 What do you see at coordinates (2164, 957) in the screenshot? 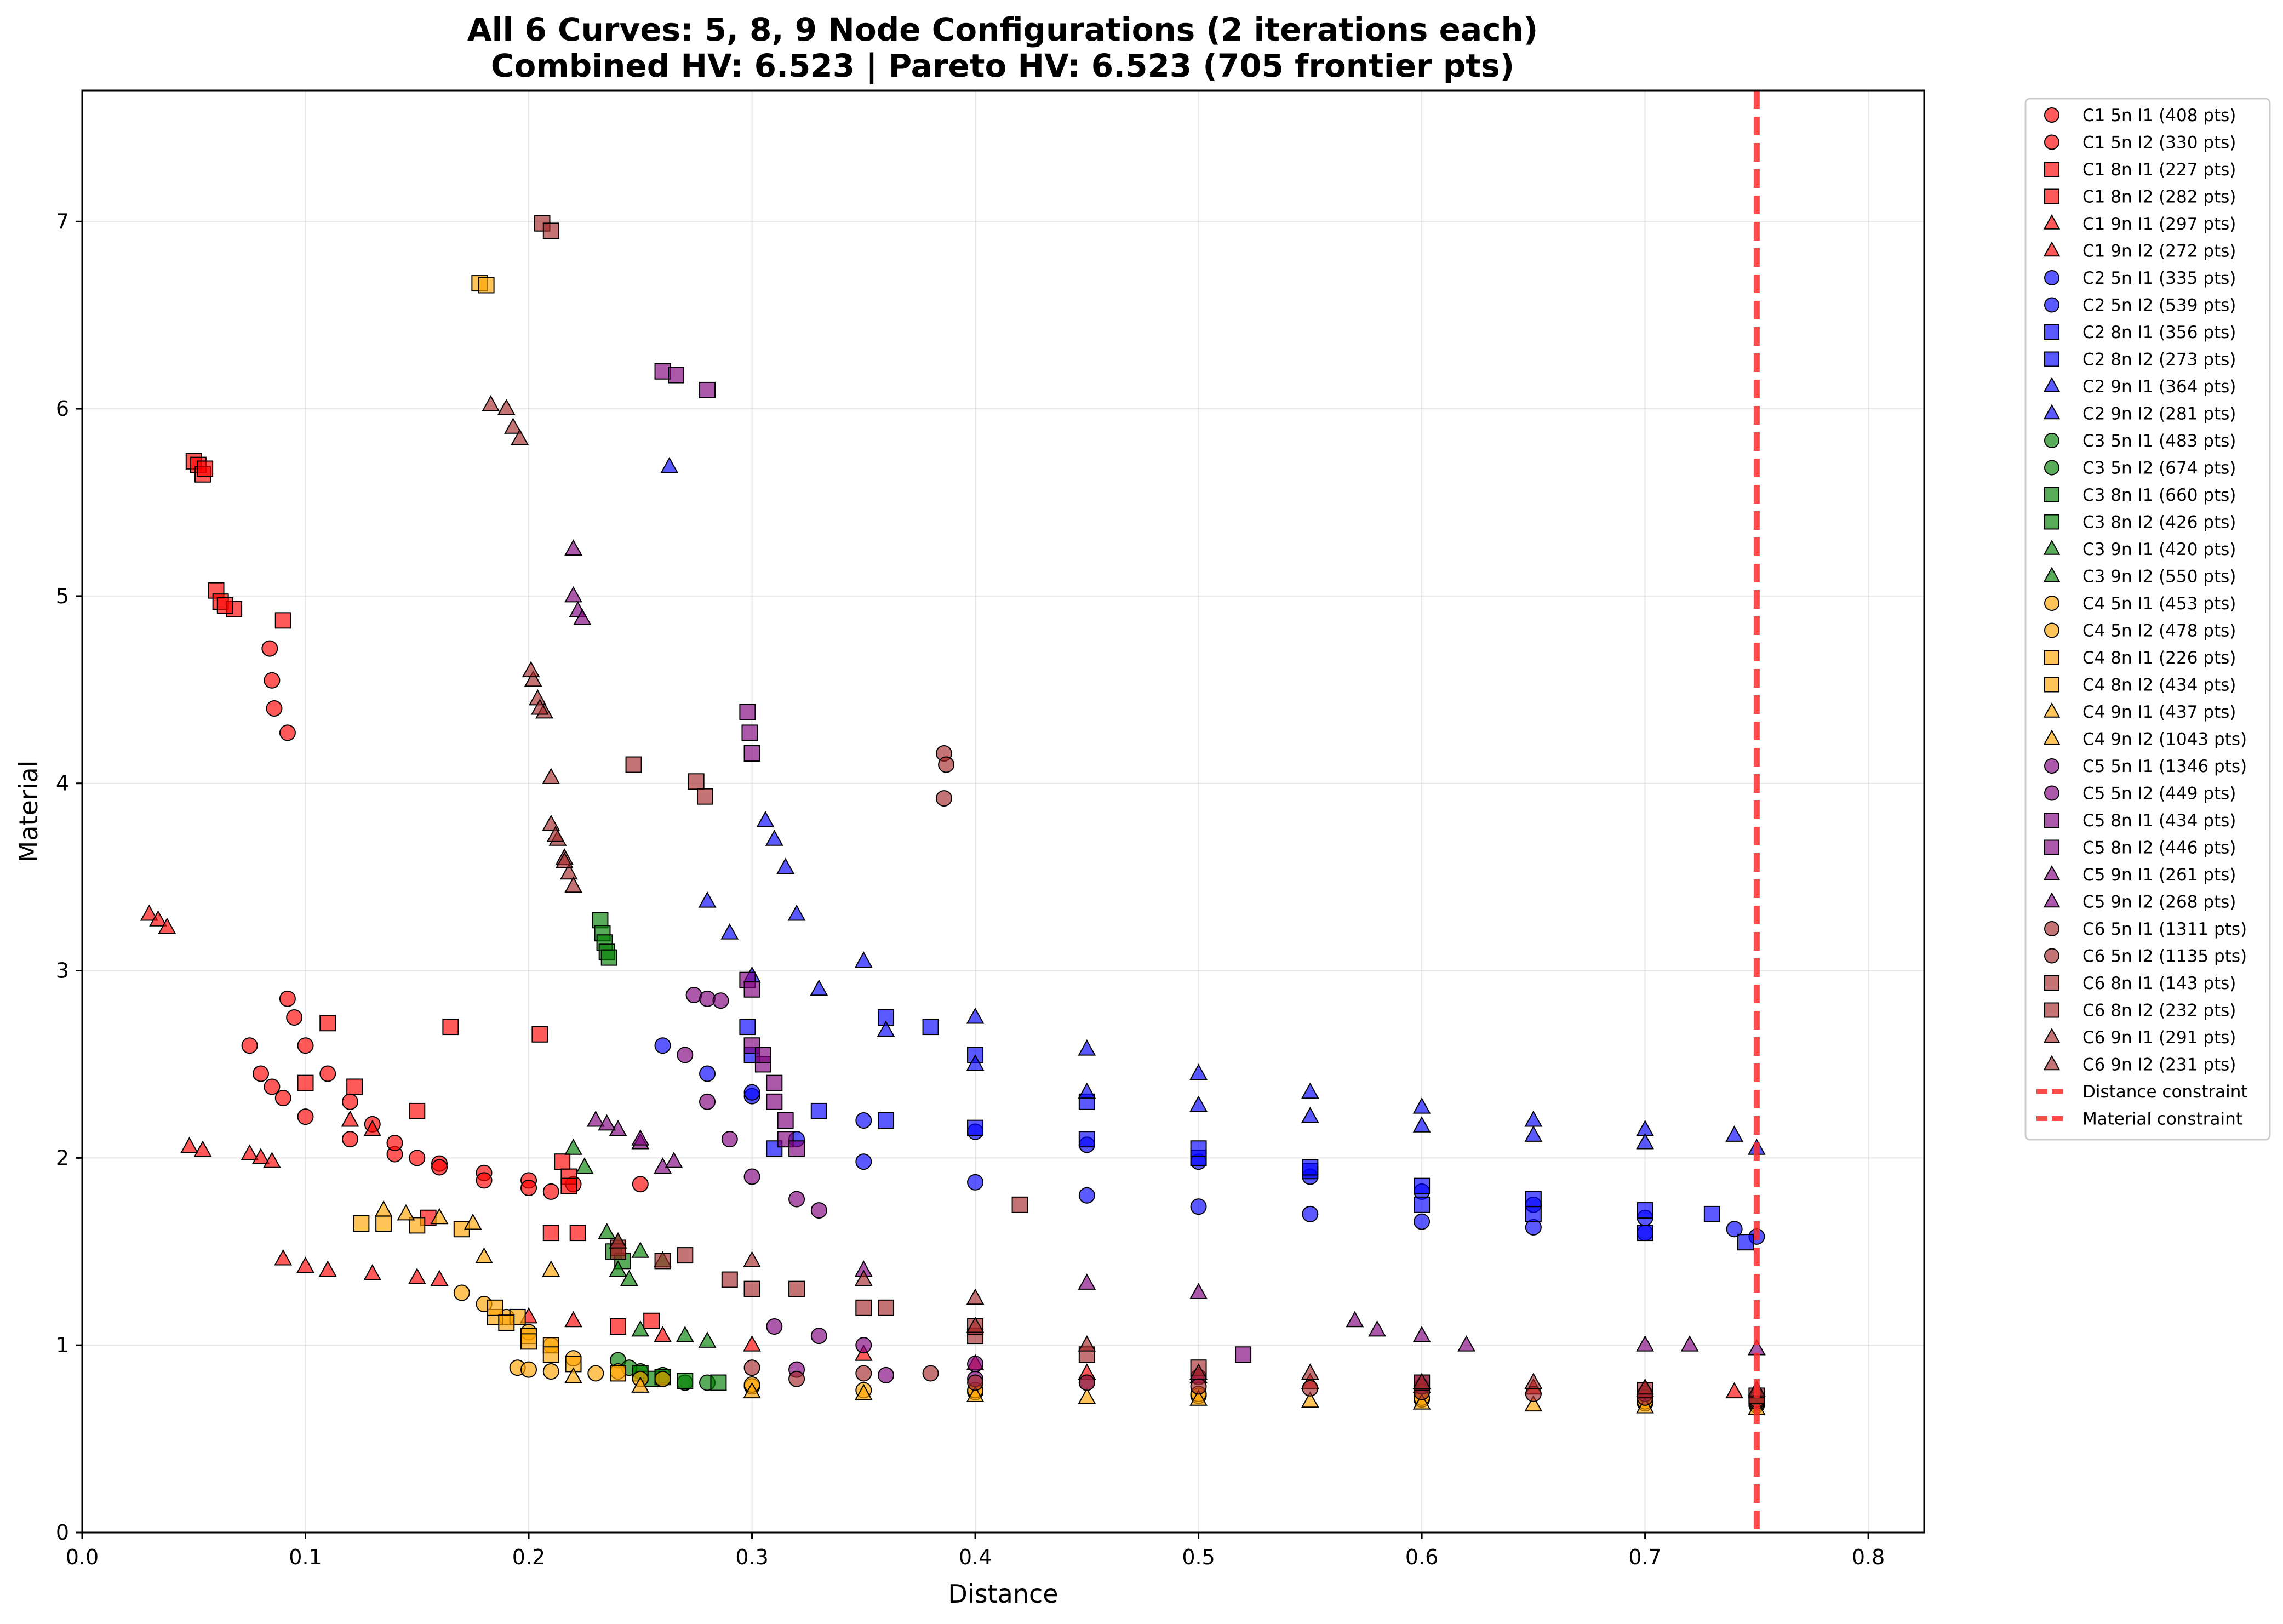
I see `legend-entry-label: C6 5n I2 (1135 pts)` at bounding box center [2164, 957].